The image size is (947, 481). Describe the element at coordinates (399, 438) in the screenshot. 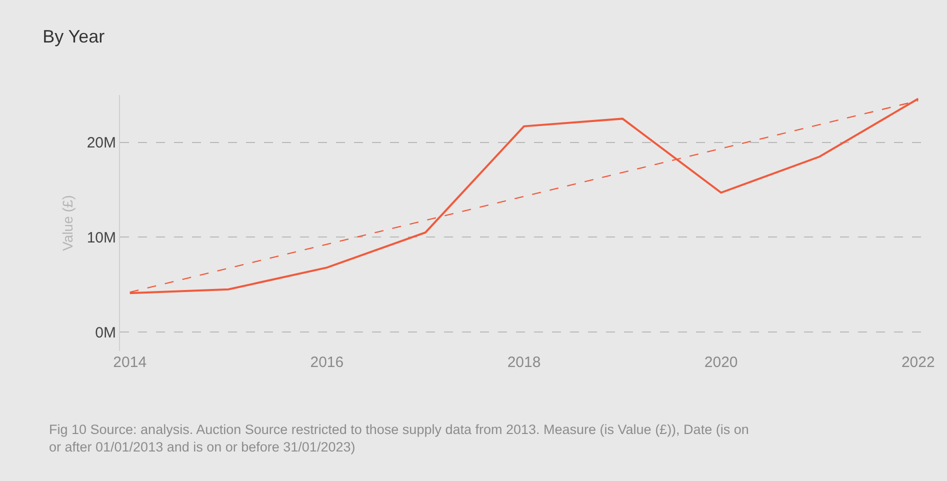

I see `caption: Fig 10 Source: analysis. Auction Source restricted to those supply data from 2013. Measure (is Value (£)), Date (is on or after 01/01/2013 and is on or before 31/01/2023)` at that location.